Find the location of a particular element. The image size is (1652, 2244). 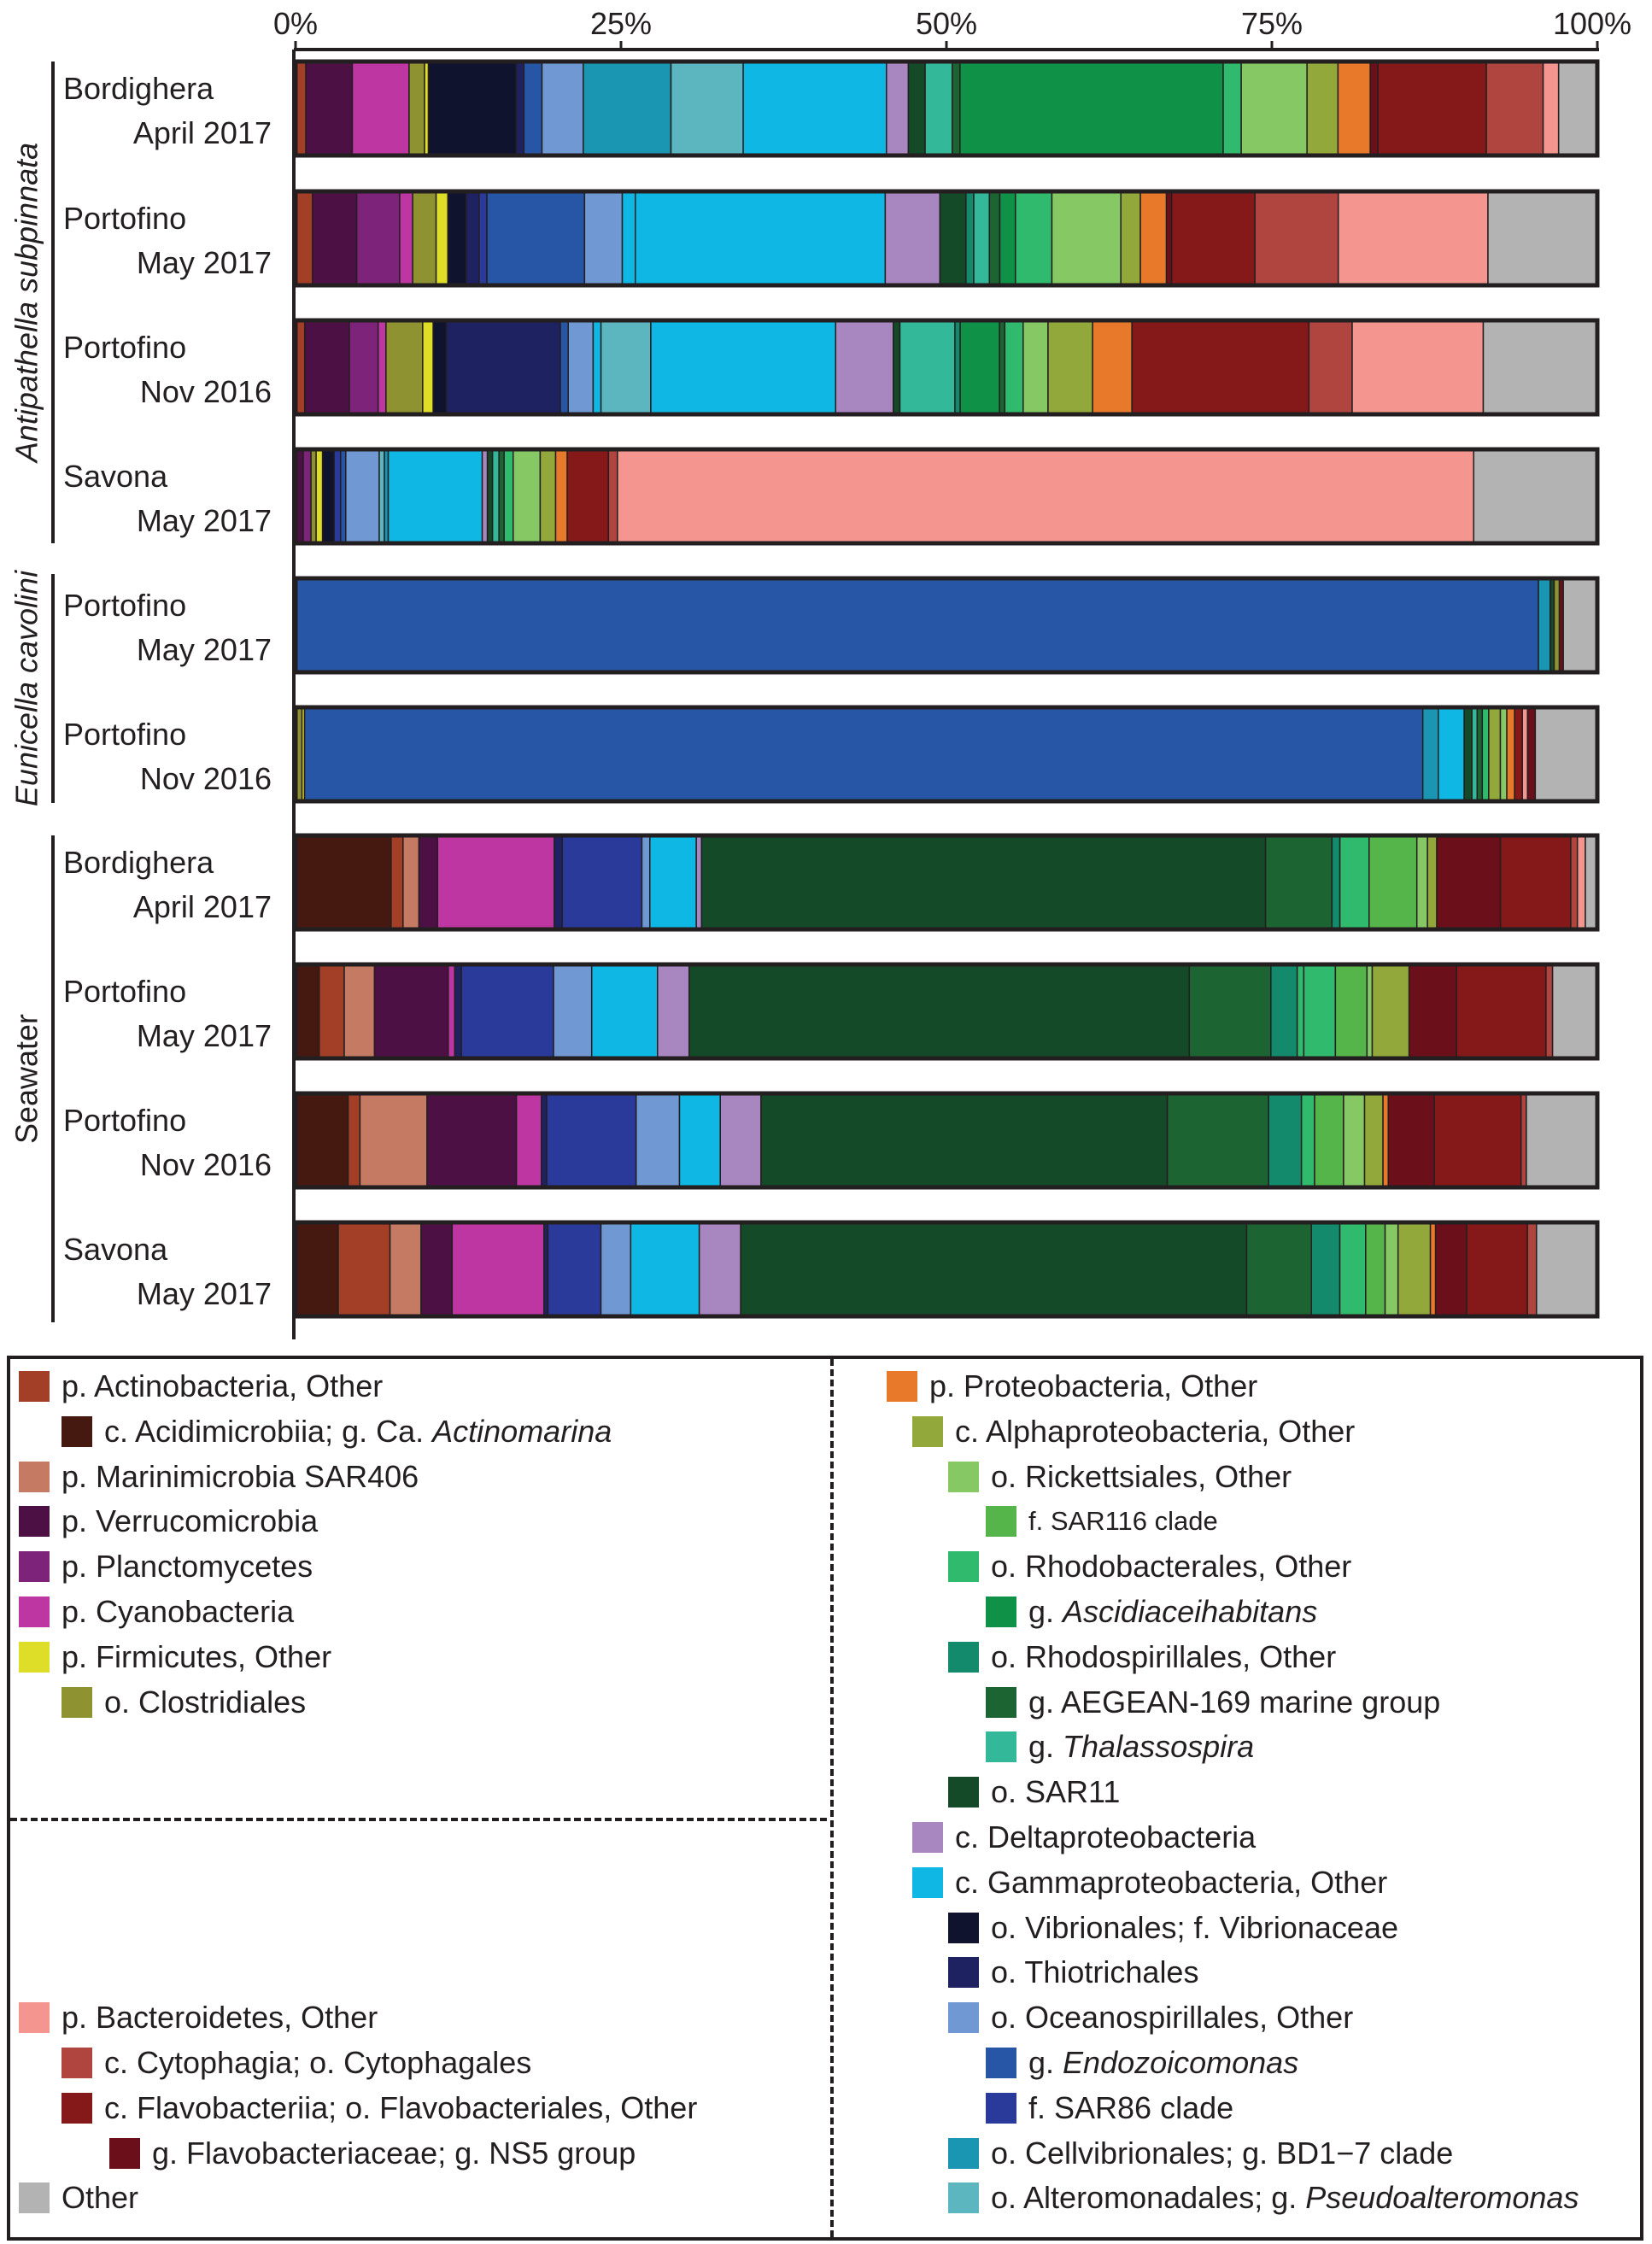

legend-label: o. Thiotrichales is located at coordinates (1095, 1972).